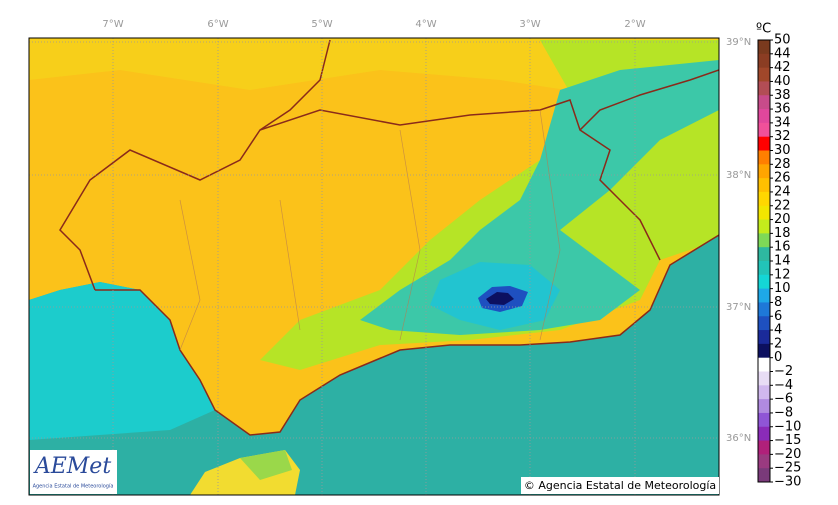 The width and height of the screenshot is (838, 505). I want to click on colorbar-label: −4, so click(783, 385).